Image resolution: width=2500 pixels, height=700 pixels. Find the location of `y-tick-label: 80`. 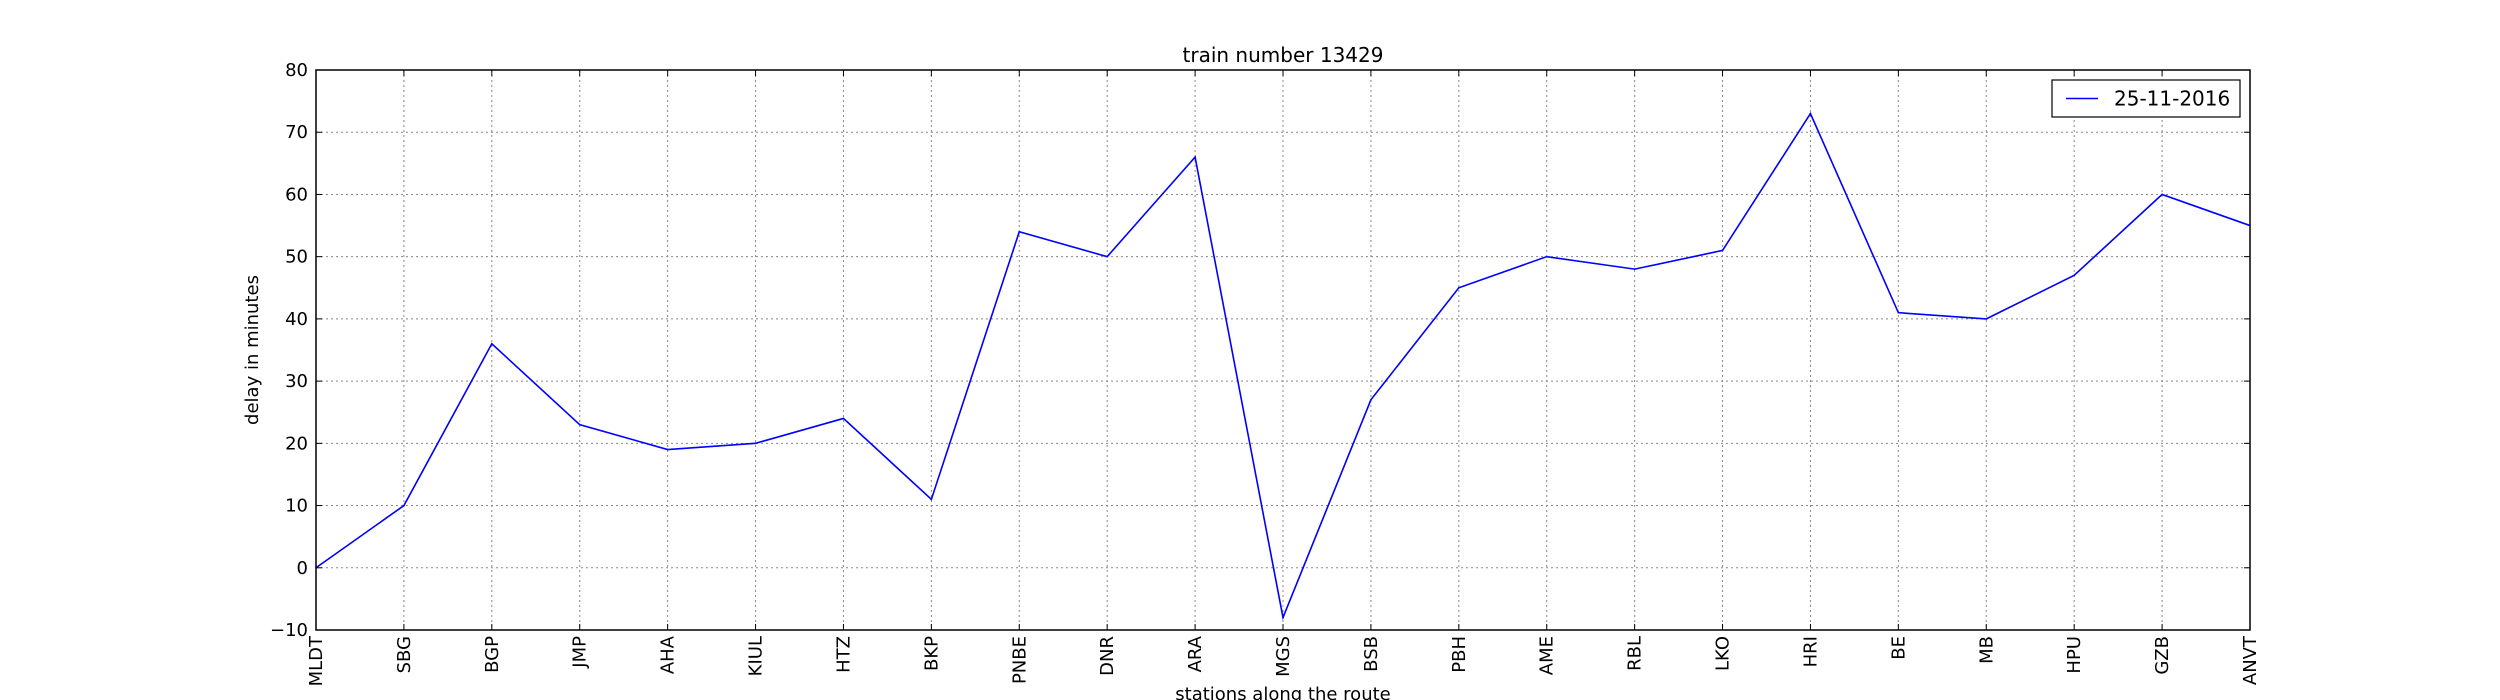

y-tick-label: 80 is located at coordinates (296, 70).